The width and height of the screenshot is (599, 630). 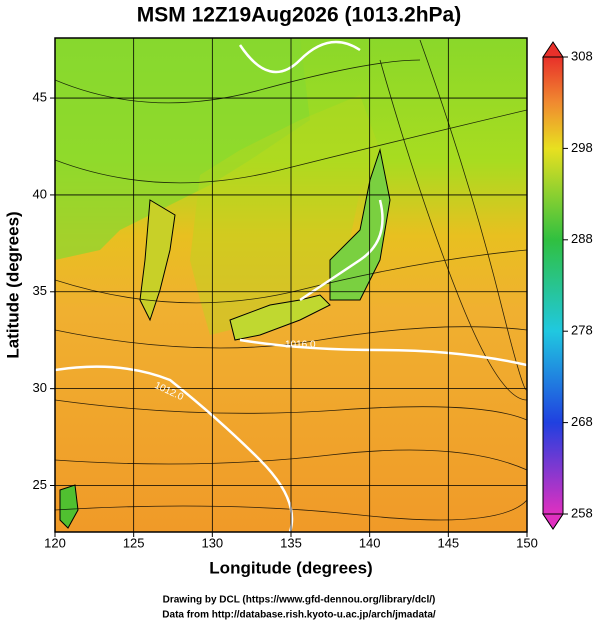 What do you see at coordinates (370, 542) in the screenshot?
I see `x-tick-label: 140` at bounding box center [370, 542].